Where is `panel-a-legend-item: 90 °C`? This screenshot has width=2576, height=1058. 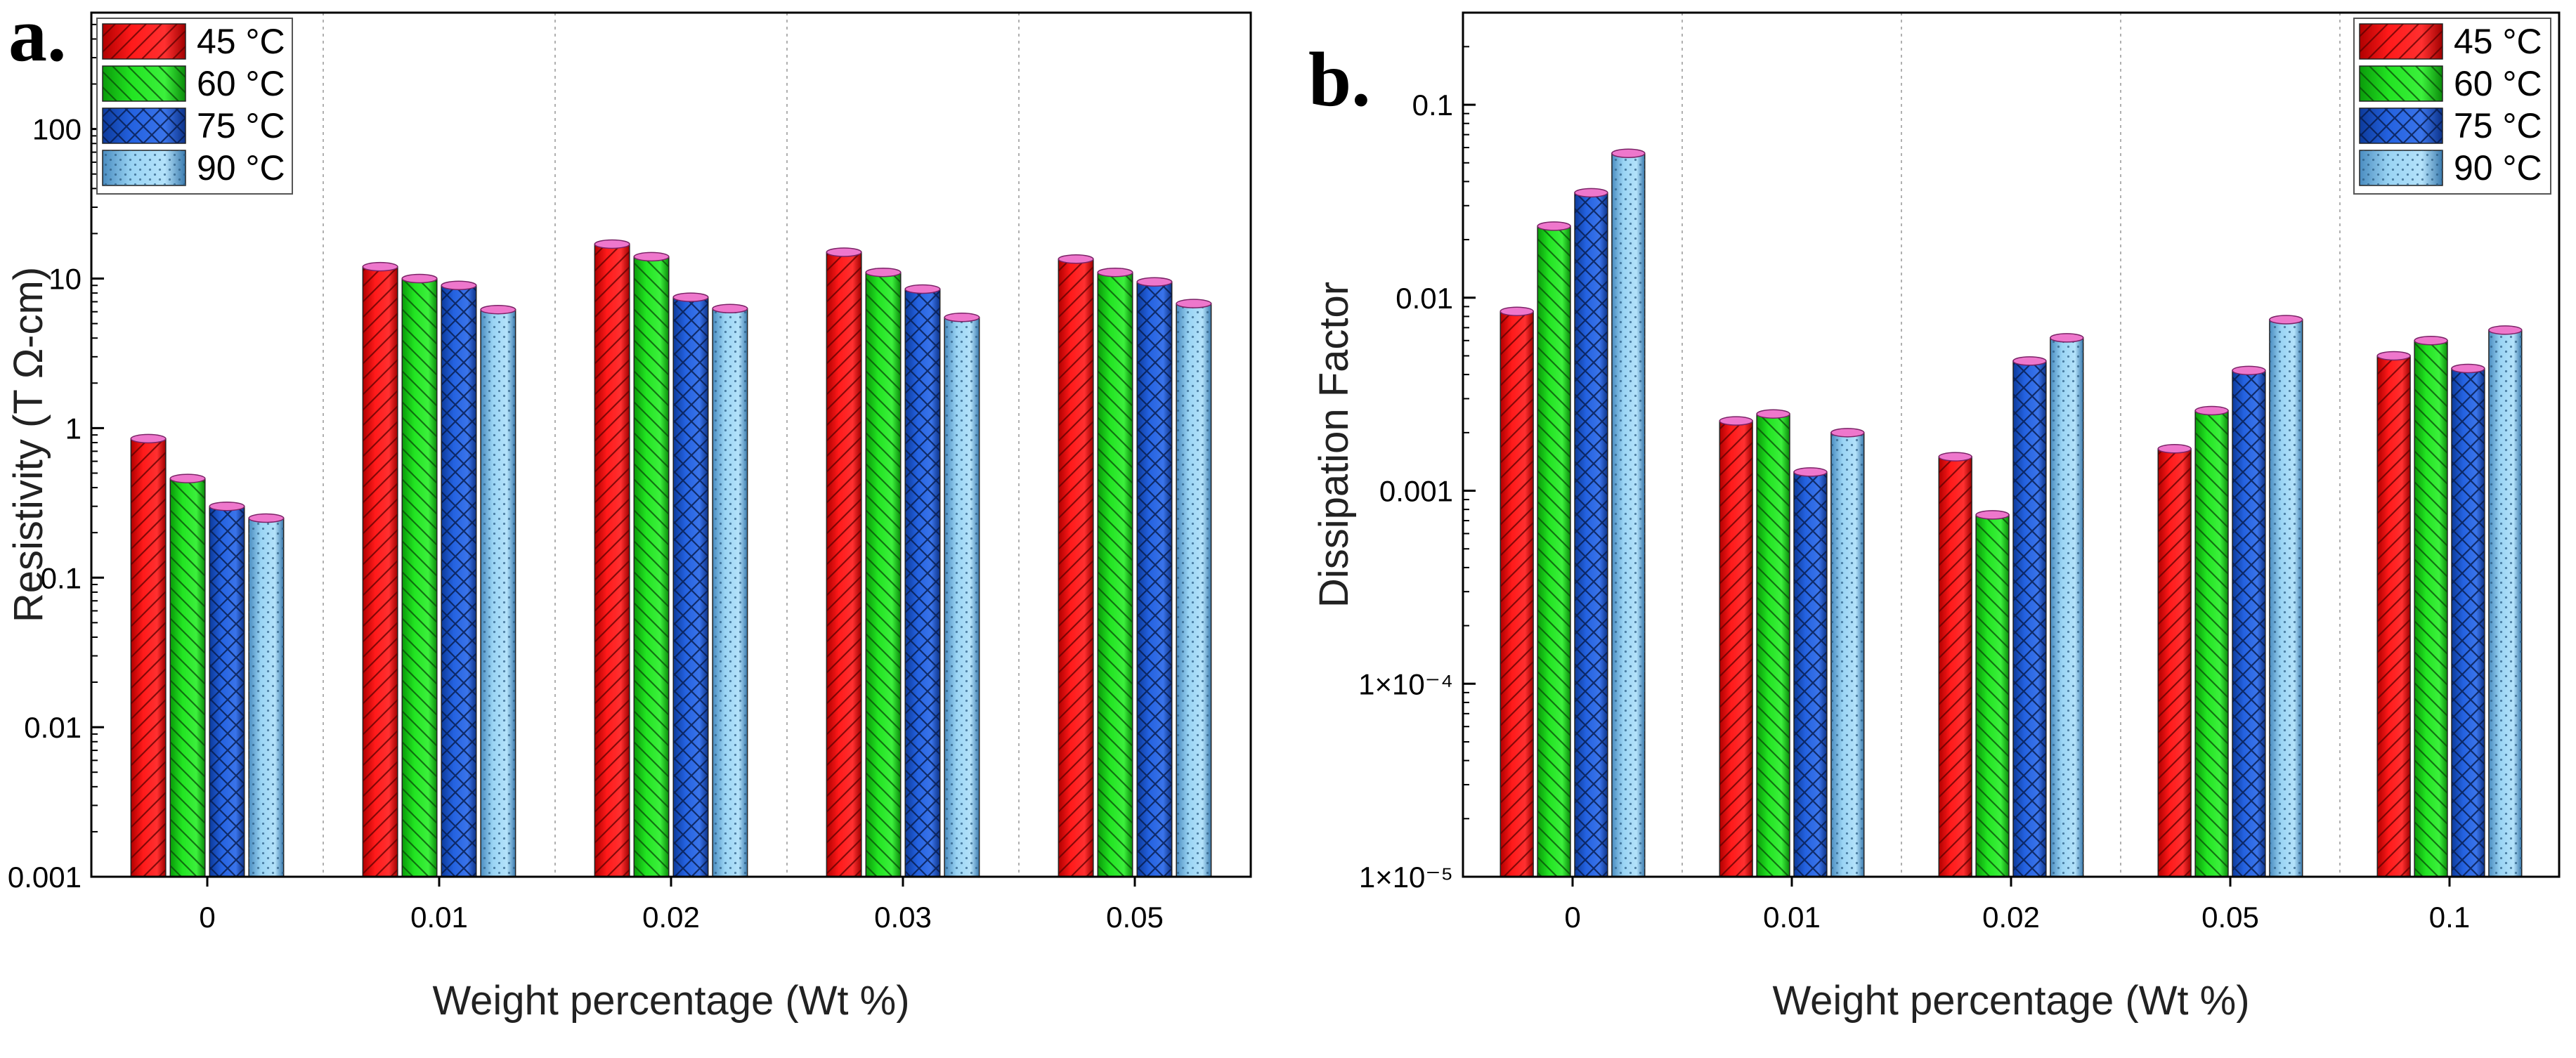
panel-a-legend-item: 90 °C is located at coordinates (193, 168).